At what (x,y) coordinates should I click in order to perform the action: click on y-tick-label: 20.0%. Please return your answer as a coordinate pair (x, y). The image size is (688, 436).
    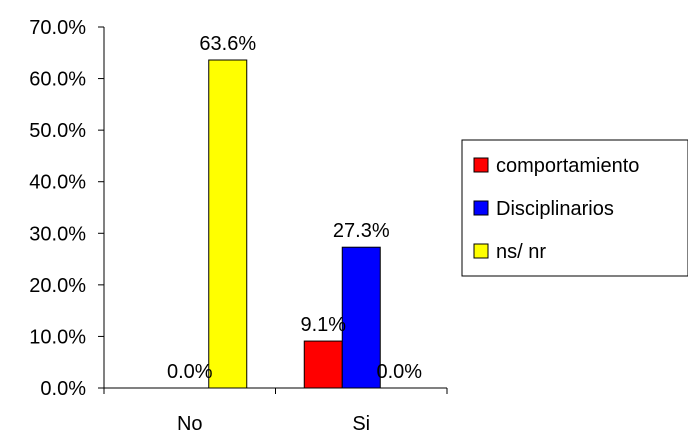
    Looking at the image, I should click on (57, 286).